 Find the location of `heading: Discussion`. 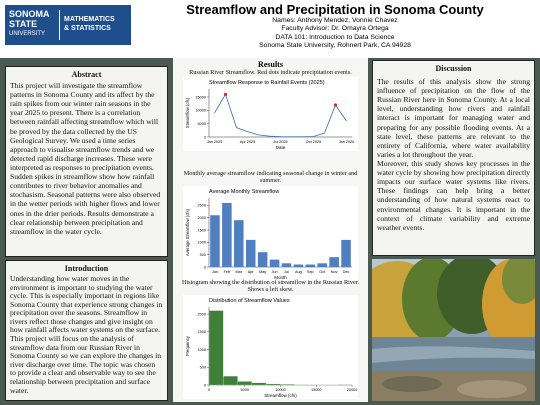

heading: Discussion is located at coordinates (453, 68).